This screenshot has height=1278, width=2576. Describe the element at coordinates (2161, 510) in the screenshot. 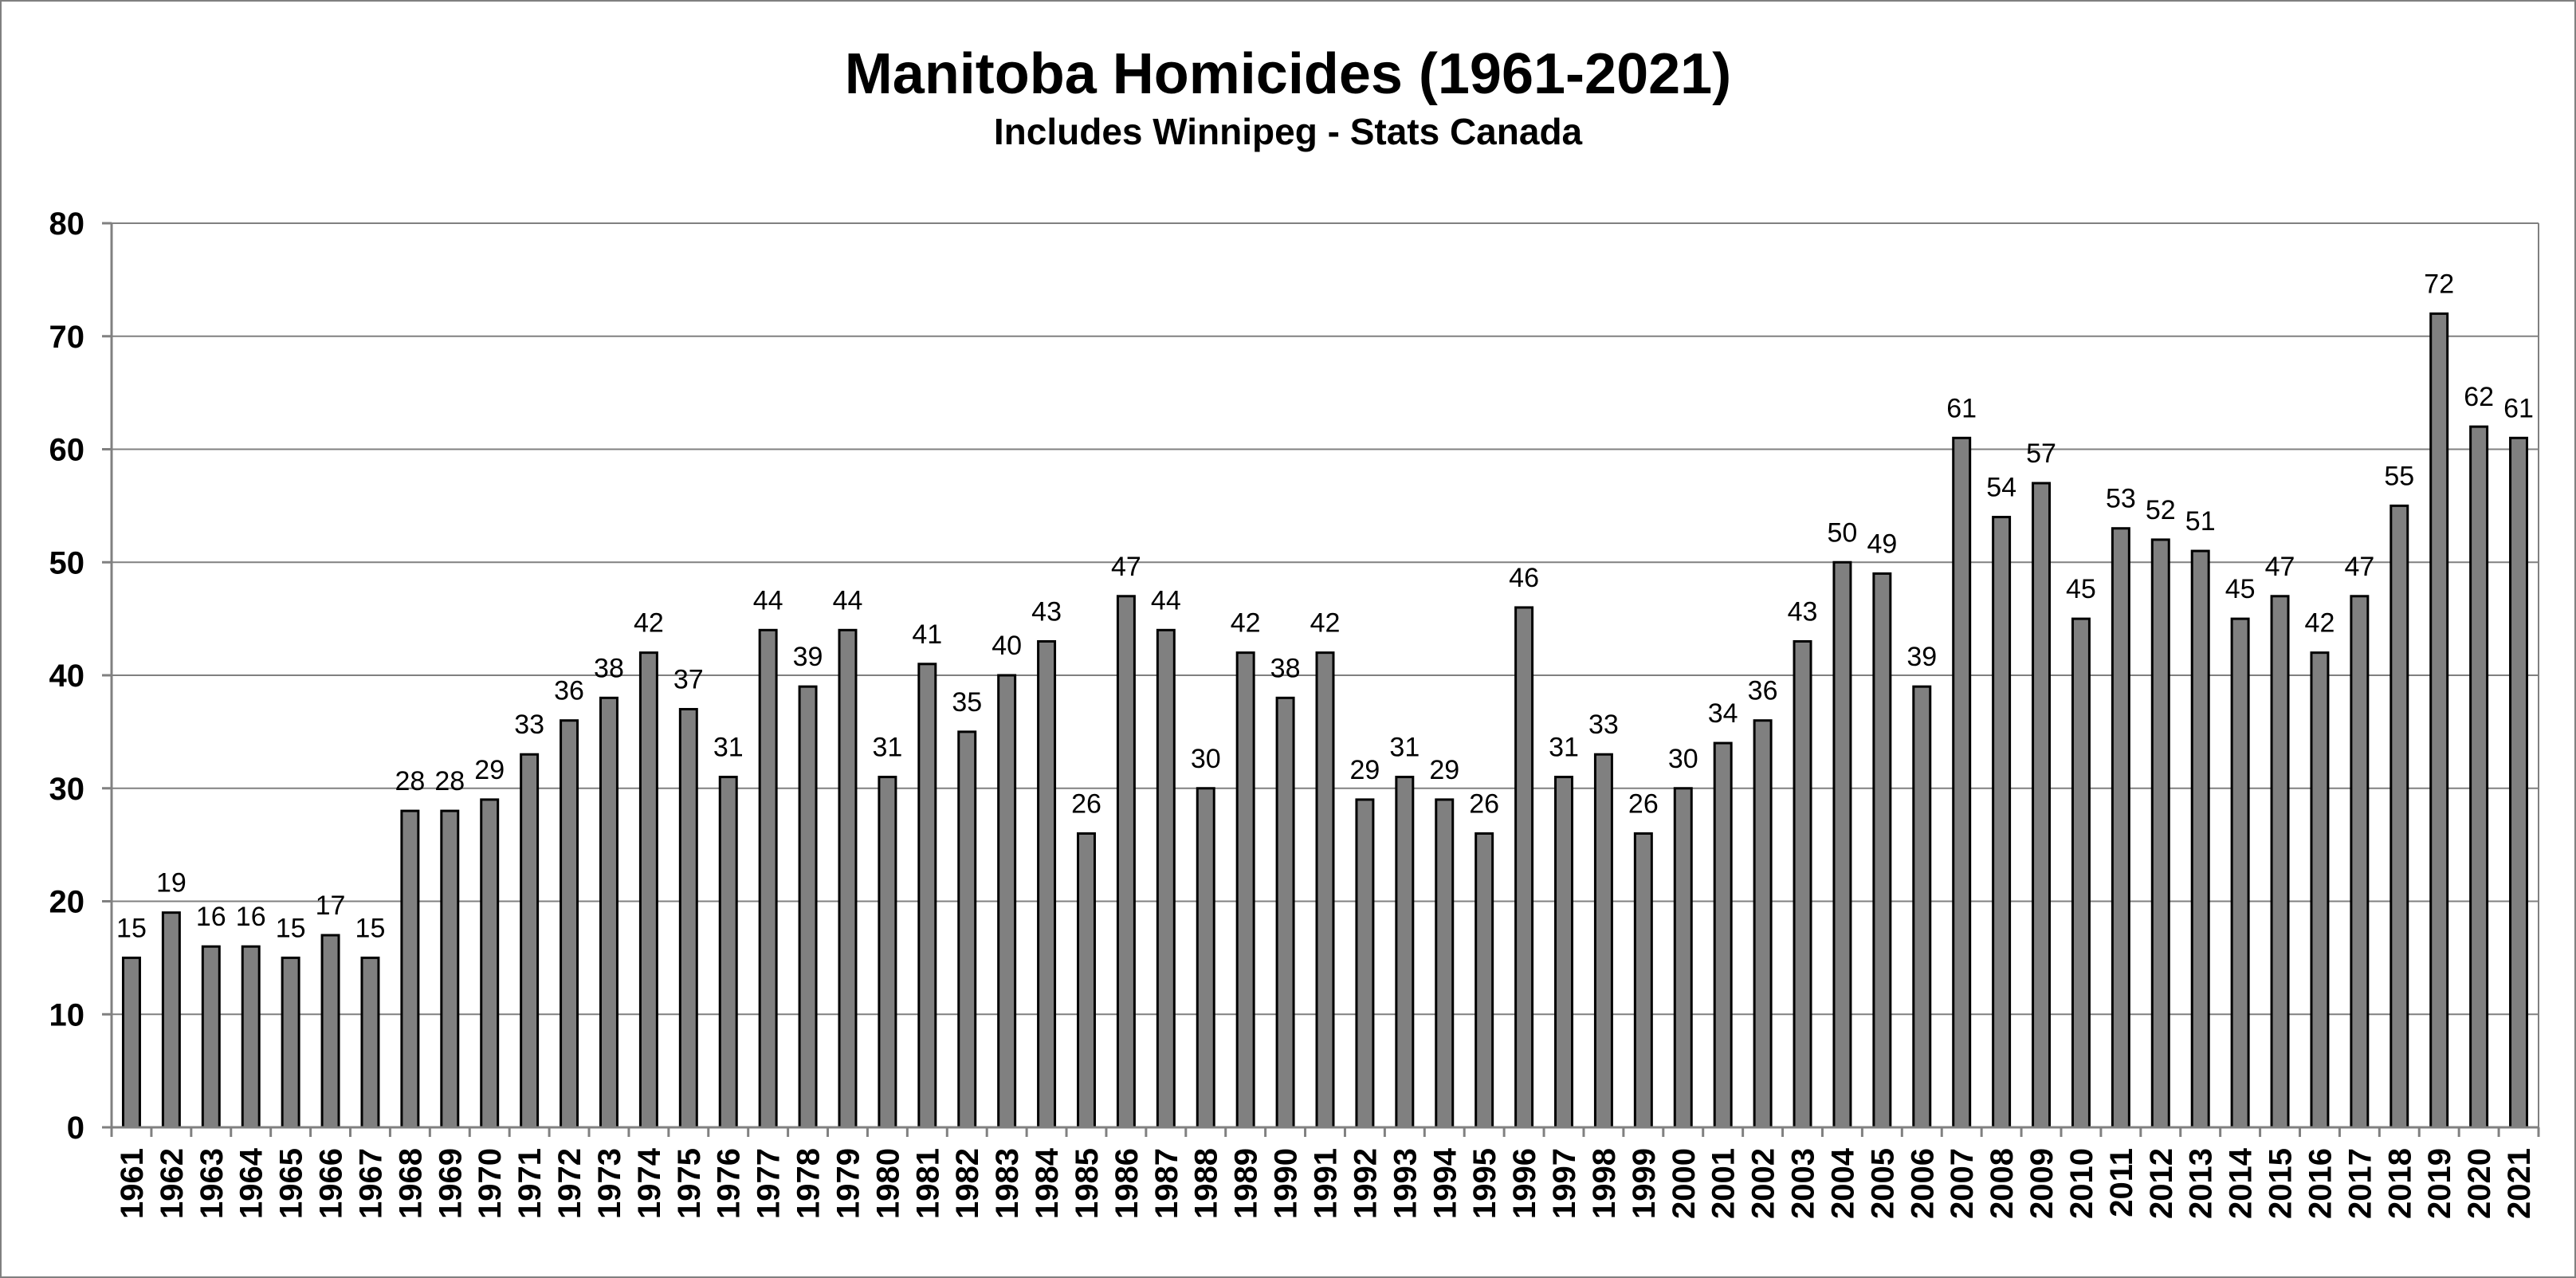

I see `data-label-2012: 52` at that location.